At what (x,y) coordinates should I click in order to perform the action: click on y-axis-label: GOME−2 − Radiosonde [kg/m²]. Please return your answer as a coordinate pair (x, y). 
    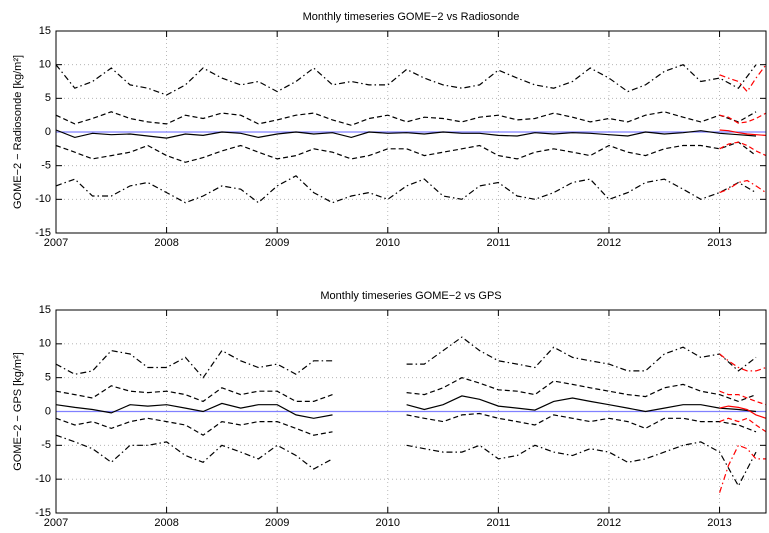
    Looking at the image, I should click on (18, 132).